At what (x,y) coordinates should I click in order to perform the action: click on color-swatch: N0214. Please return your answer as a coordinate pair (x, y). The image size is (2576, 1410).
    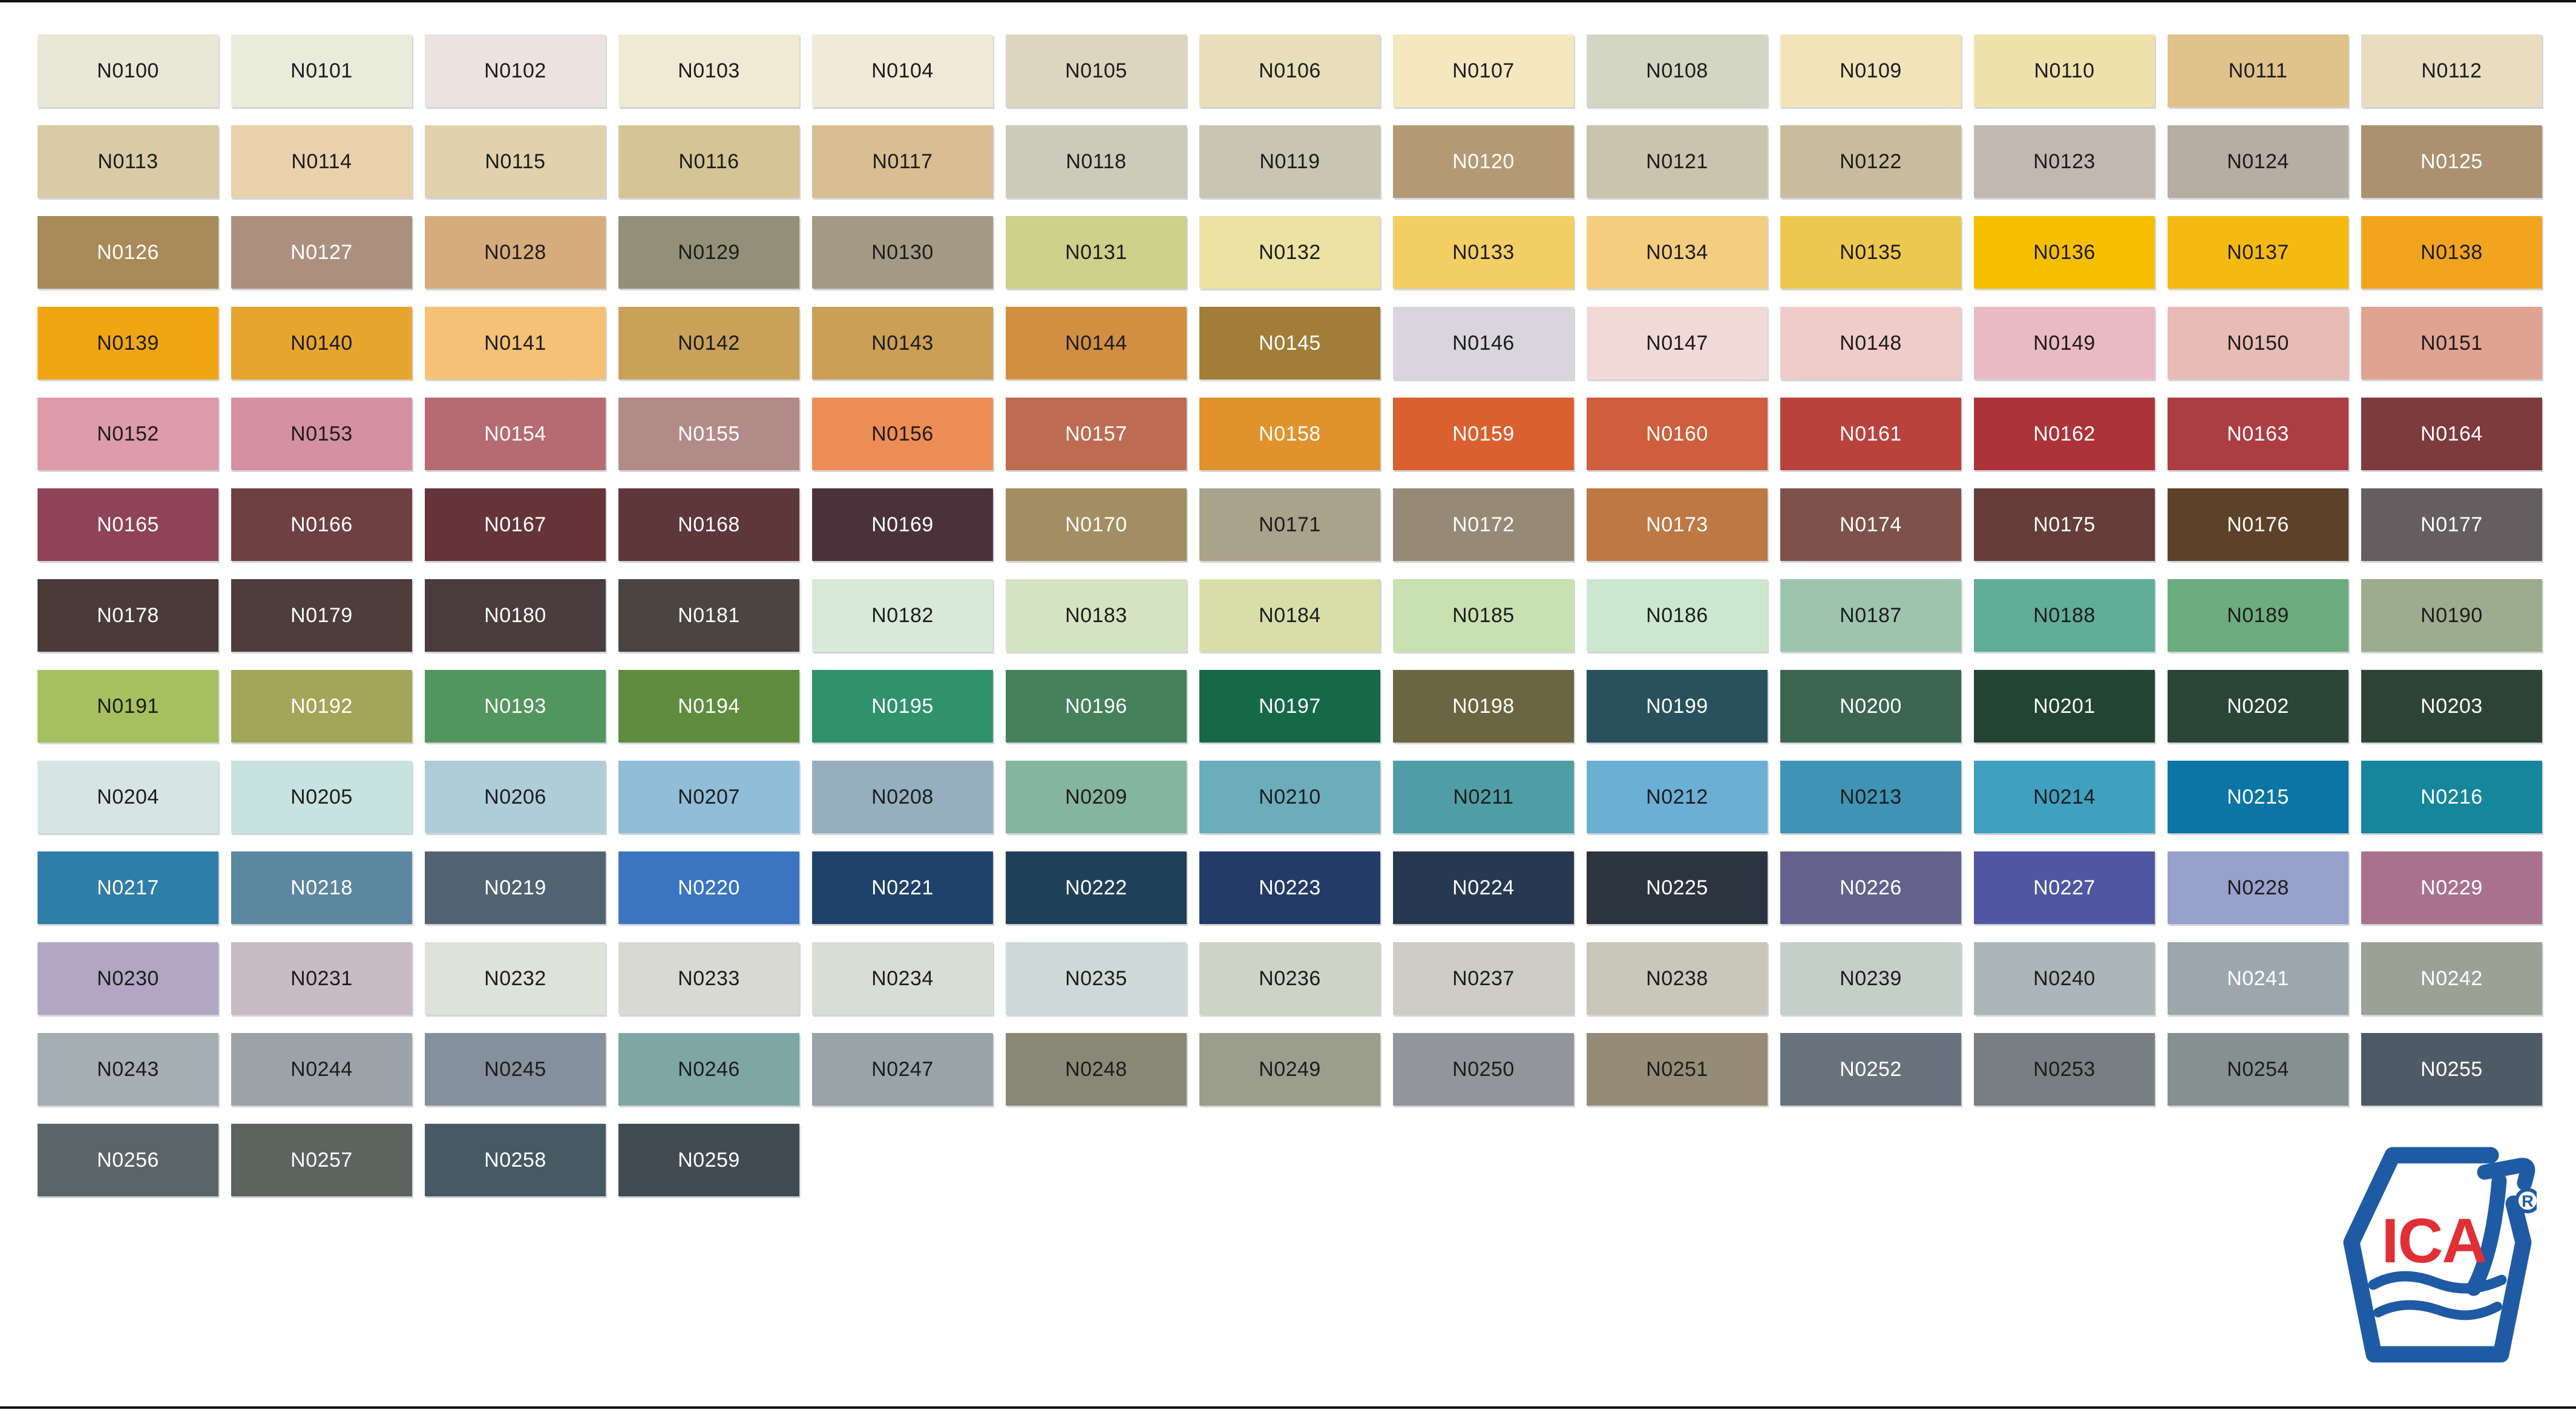
    Looking at the image, I should click on (2064, 797).